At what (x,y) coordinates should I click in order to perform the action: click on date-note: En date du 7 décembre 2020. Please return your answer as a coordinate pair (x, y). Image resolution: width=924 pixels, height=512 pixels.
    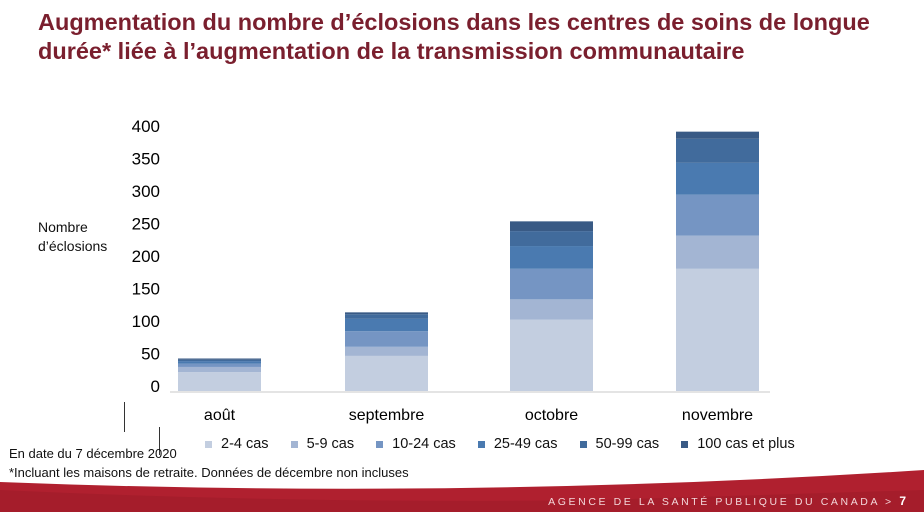
    Looking at the image, I should click on (93, 453).